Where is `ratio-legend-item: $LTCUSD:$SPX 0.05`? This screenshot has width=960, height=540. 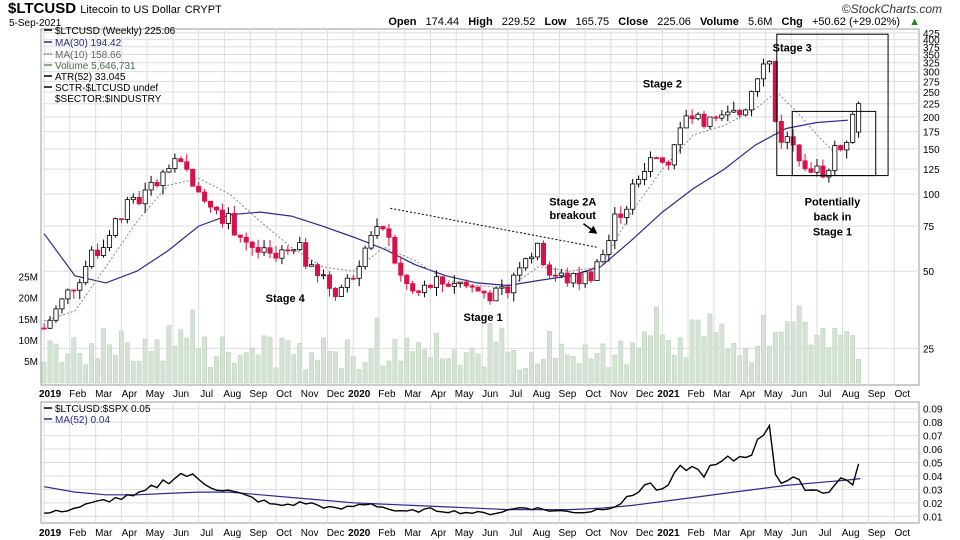
ratio-legend-item: $LTCUSD:$SPX 0.05 is located at coordinates (103, 409).